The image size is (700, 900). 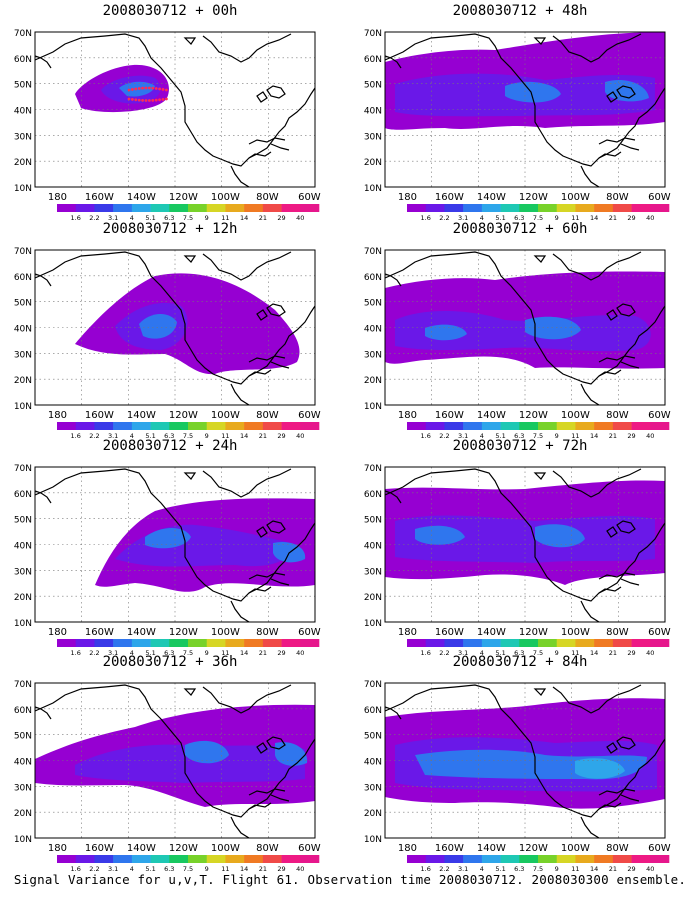 I want to click on colorbar-label: 14, so click(x=594, y=653).